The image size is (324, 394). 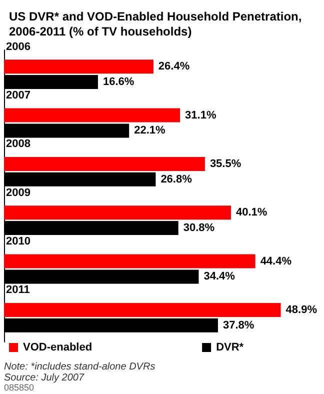 I want to click on text: 085850, so click(x=19, y=387).